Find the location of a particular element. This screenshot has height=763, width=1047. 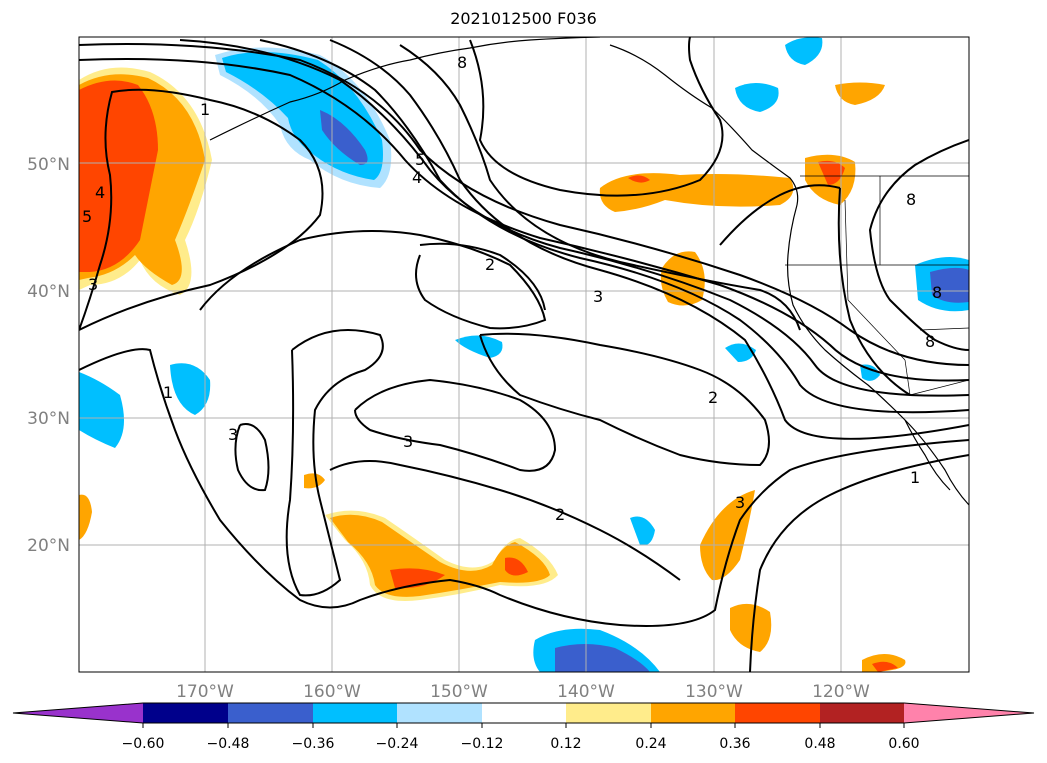

positive-region-west-core is located at coordinates (118, 176).